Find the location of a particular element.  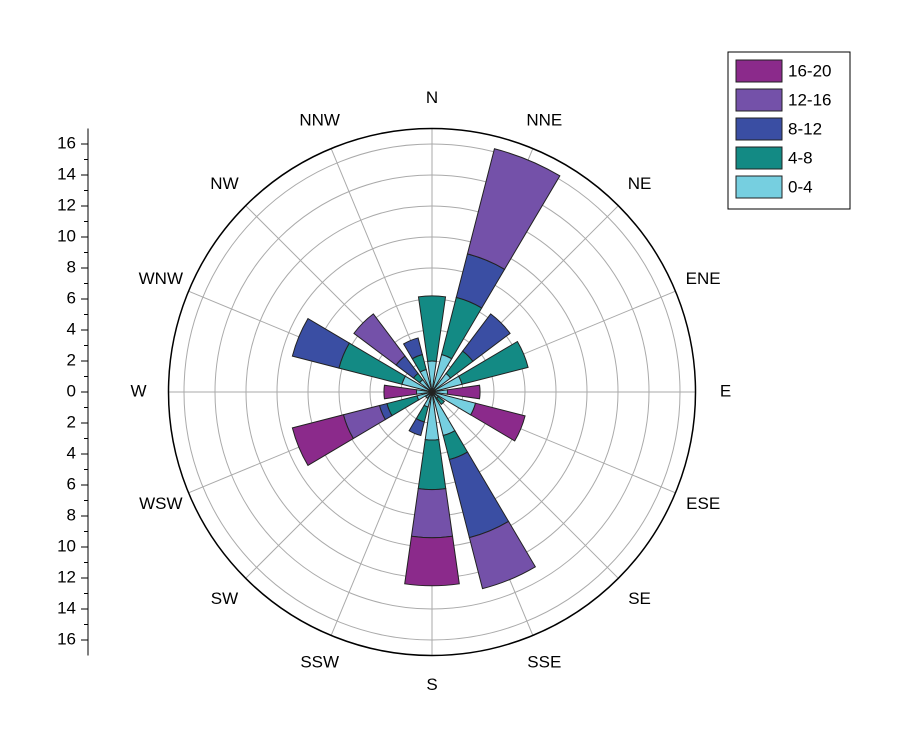

direction-label: WNW is located at coordinates (161, 278).